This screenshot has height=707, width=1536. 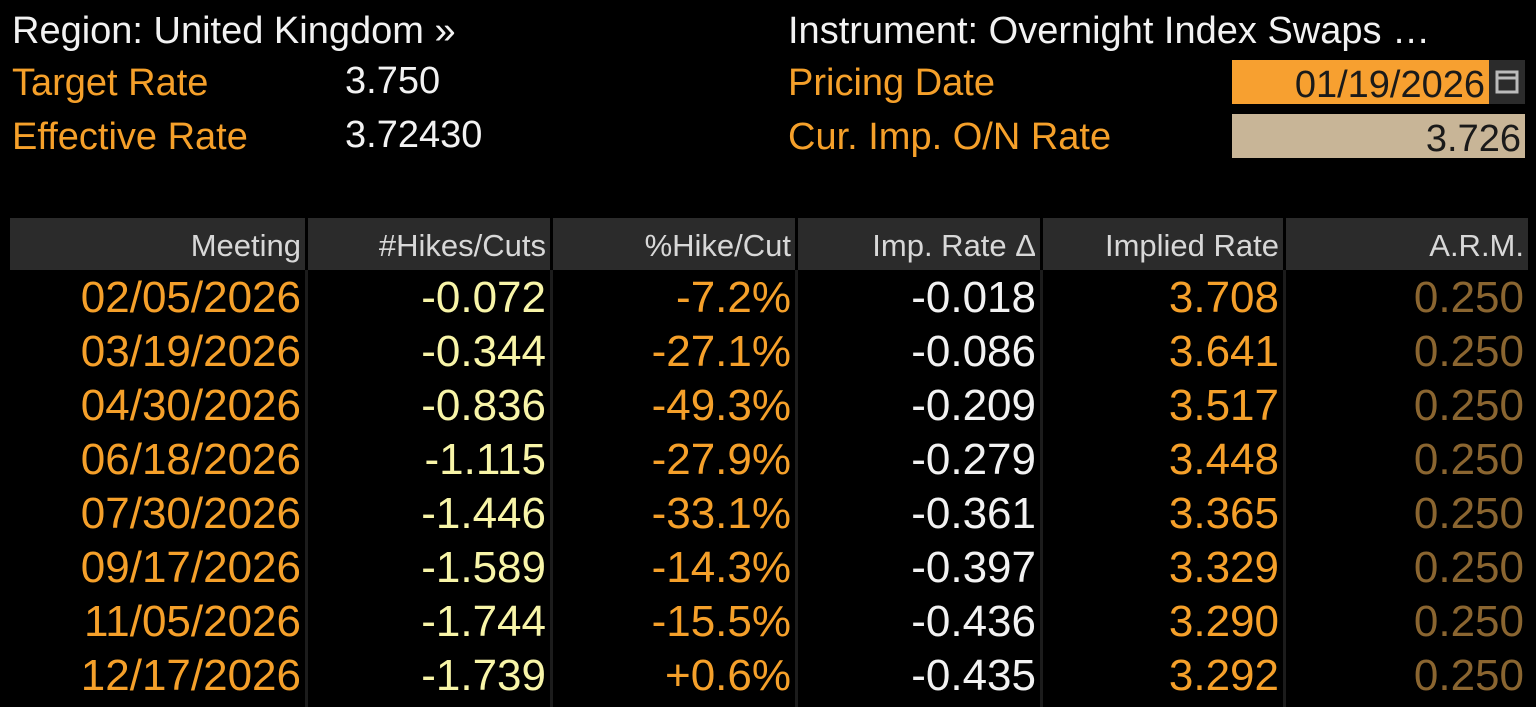 What do you see at coordinates (1223, 675) in the screenshot?
I see `table-cell: 3.292` at bounding box center [1223, 675].